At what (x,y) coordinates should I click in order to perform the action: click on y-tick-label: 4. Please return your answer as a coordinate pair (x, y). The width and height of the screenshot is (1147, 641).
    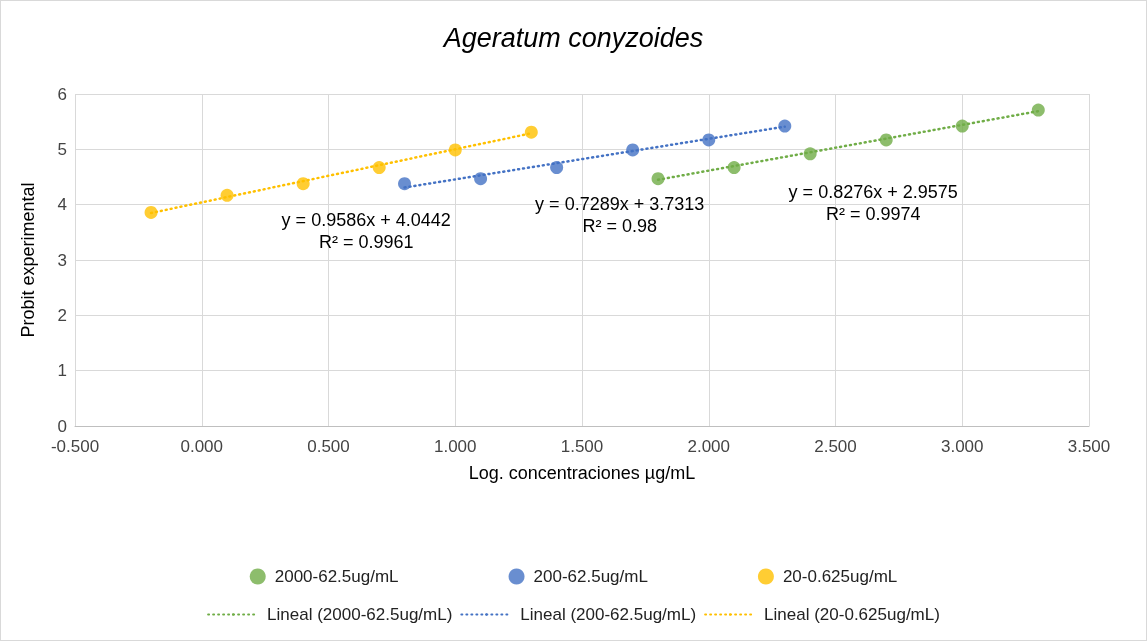
    Looking at the image, I should click on (62, 205).